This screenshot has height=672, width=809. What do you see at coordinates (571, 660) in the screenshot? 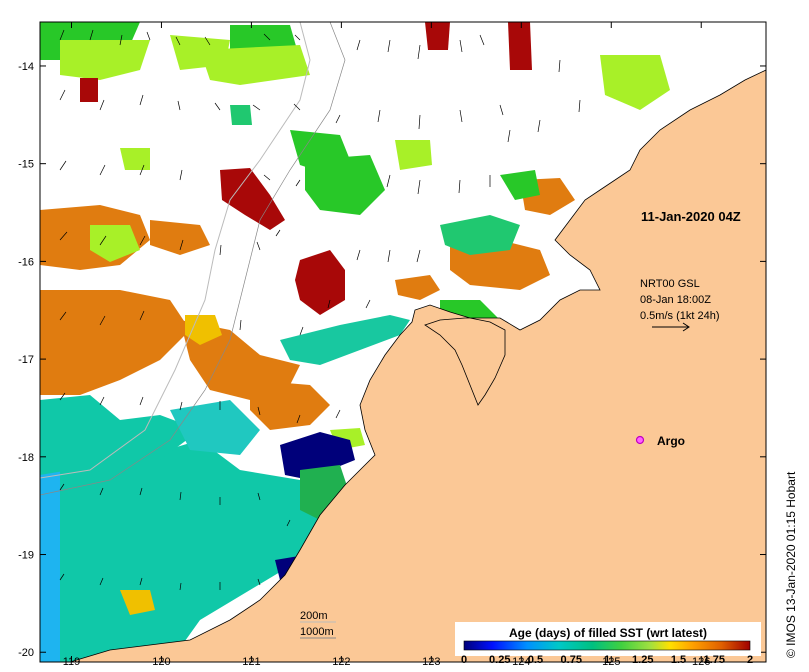
I see `colorbar-tick-label: 0.75` at bounding box center [571, 660].